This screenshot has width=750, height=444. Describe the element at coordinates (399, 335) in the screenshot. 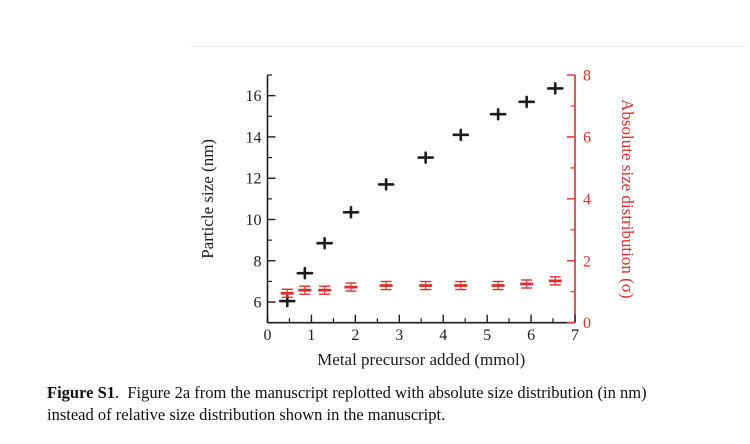

I see `x-tick-label: 3` at that location.